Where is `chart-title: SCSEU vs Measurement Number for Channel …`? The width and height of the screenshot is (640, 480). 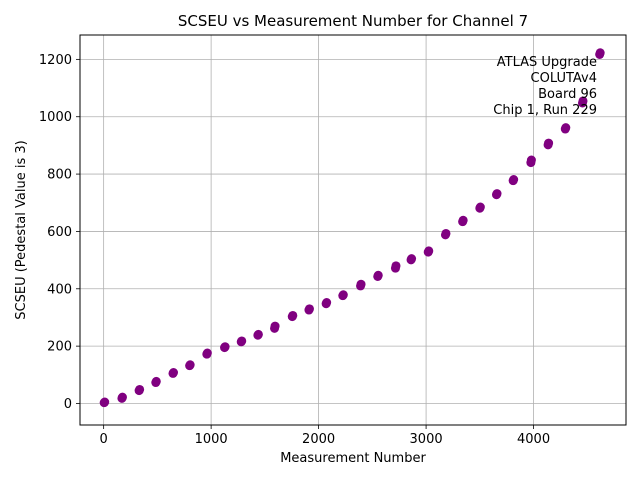
chart-title: SCSEU vs Measurement Number for Channel … is located at coordinates (353, 21).